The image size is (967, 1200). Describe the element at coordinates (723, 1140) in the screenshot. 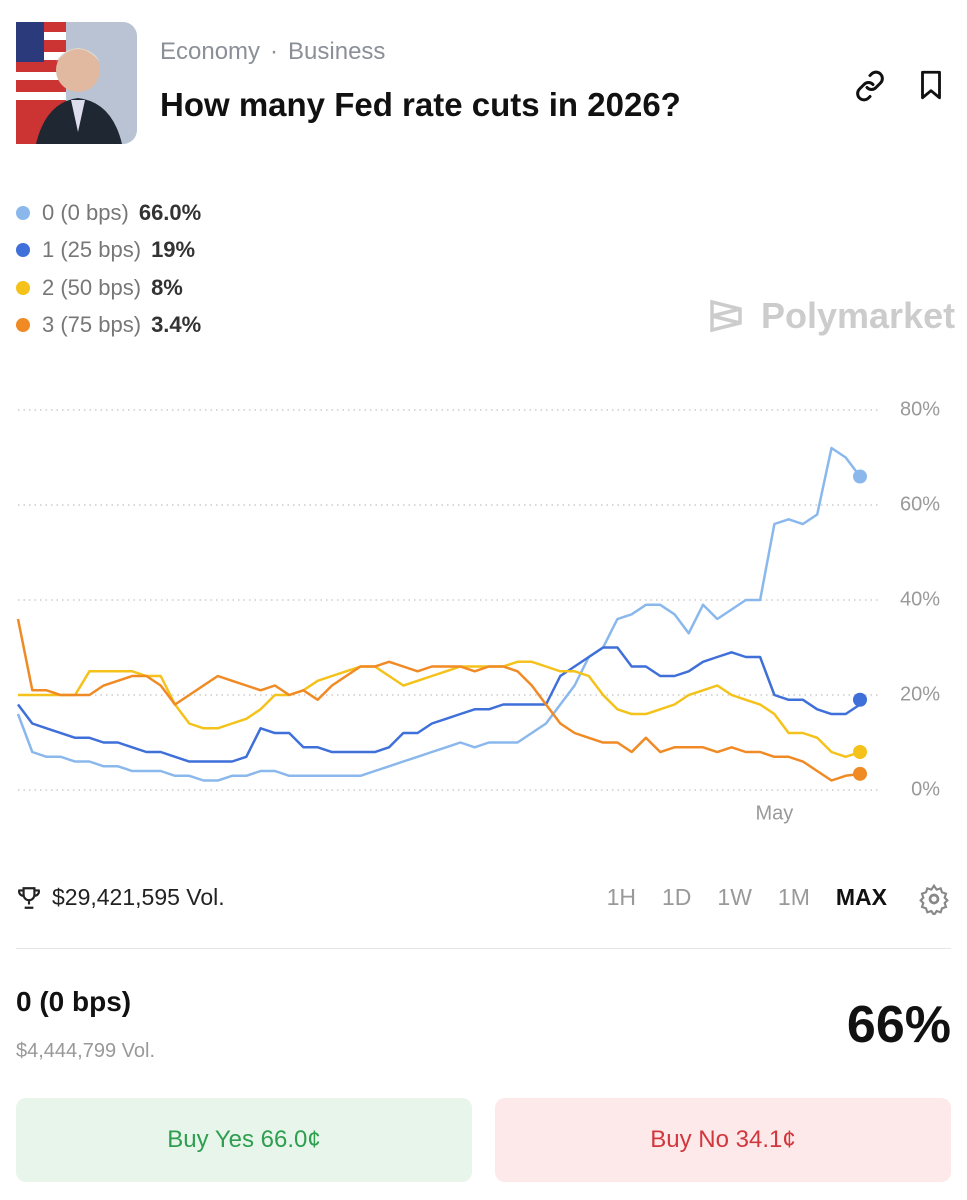

I see `buy-no-button: Buy No 34.1¢` at that location.